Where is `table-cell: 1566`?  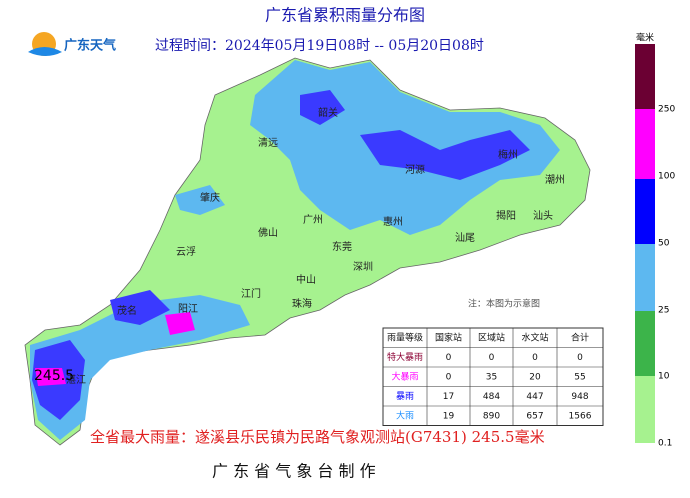
table-cell: 1566 is located at coordinates (580, 416).